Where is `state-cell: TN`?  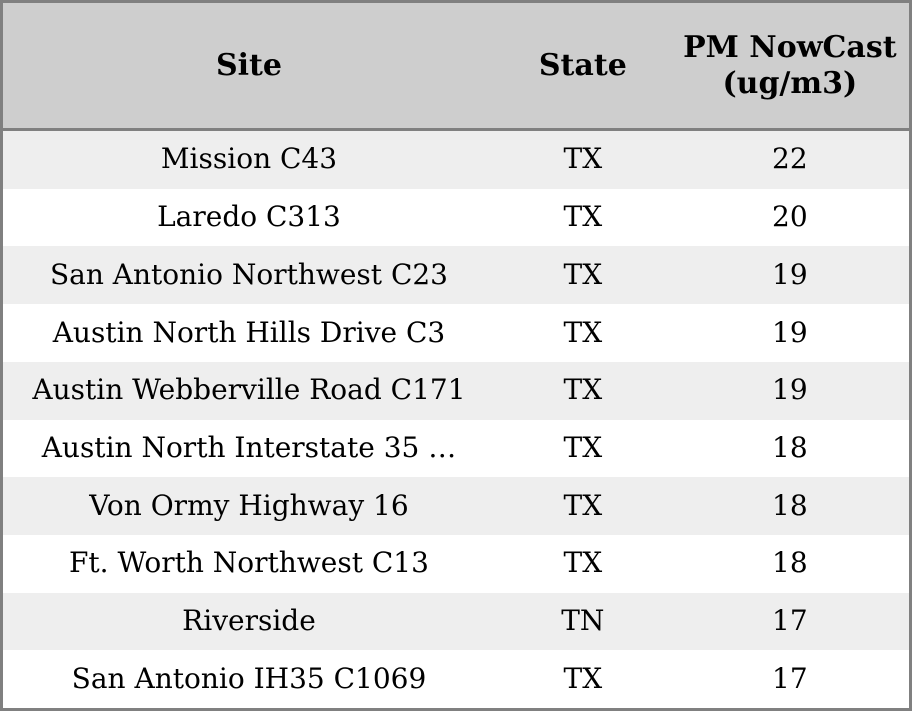
state-cell: TN is located at coordinates (583, 621).